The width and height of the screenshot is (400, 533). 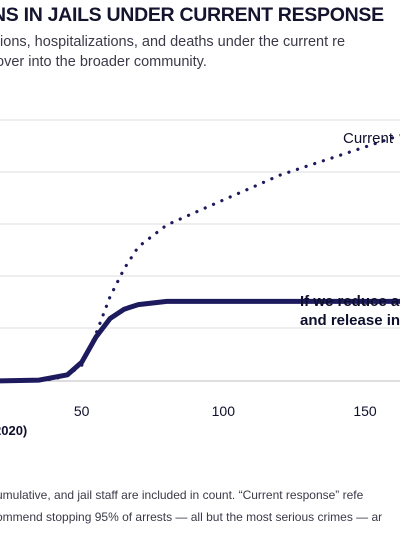 I want to click on x-tick-label: 100, so click(x=224, y=411).